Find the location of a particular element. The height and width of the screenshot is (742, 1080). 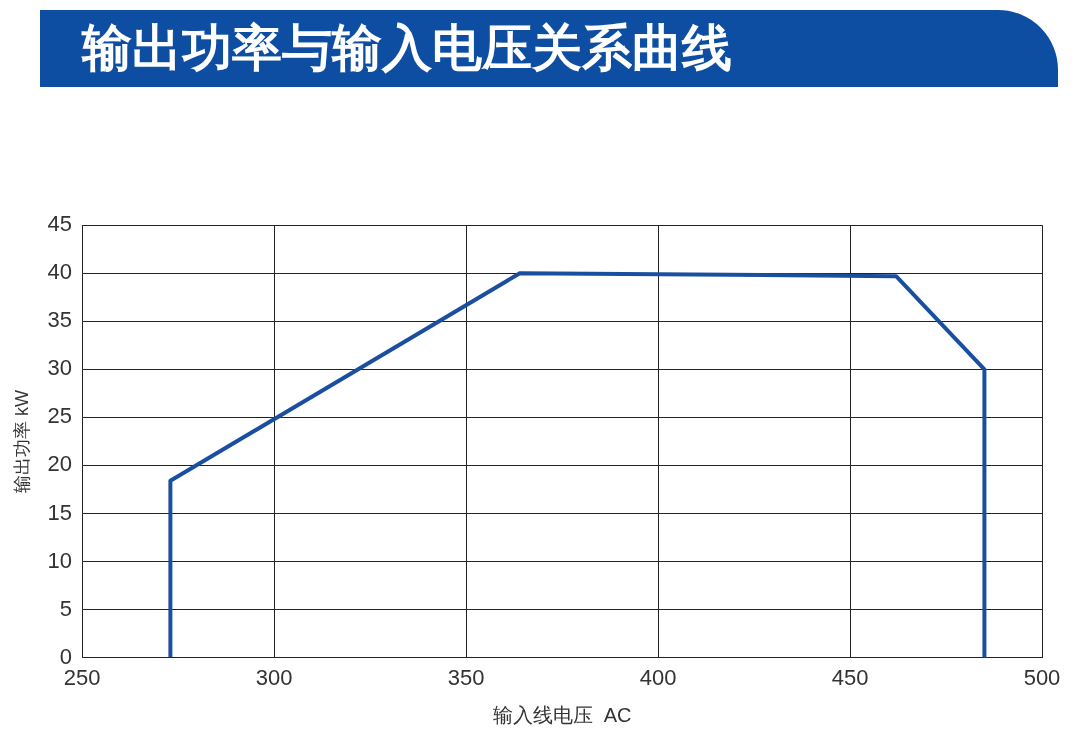

y-tick-label: 35 is located at coordinates (60, 320).